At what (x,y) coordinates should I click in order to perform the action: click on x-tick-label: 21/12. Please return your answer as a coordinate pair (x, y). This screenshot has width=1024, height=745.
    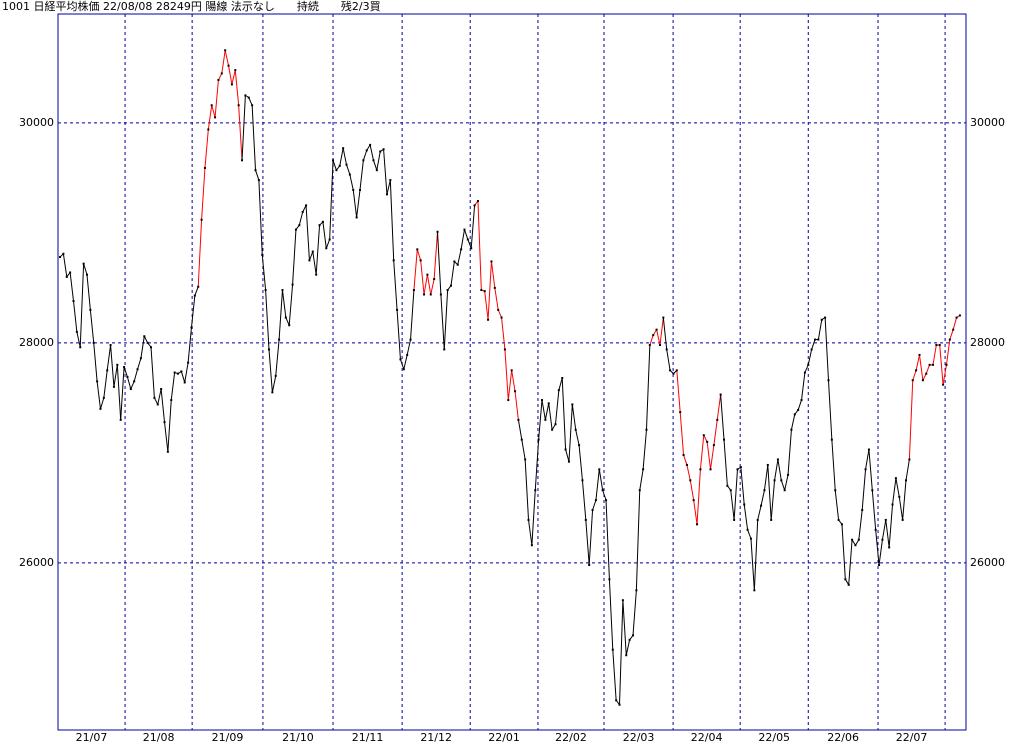
    Looking at the image, I should click on (436, 737).